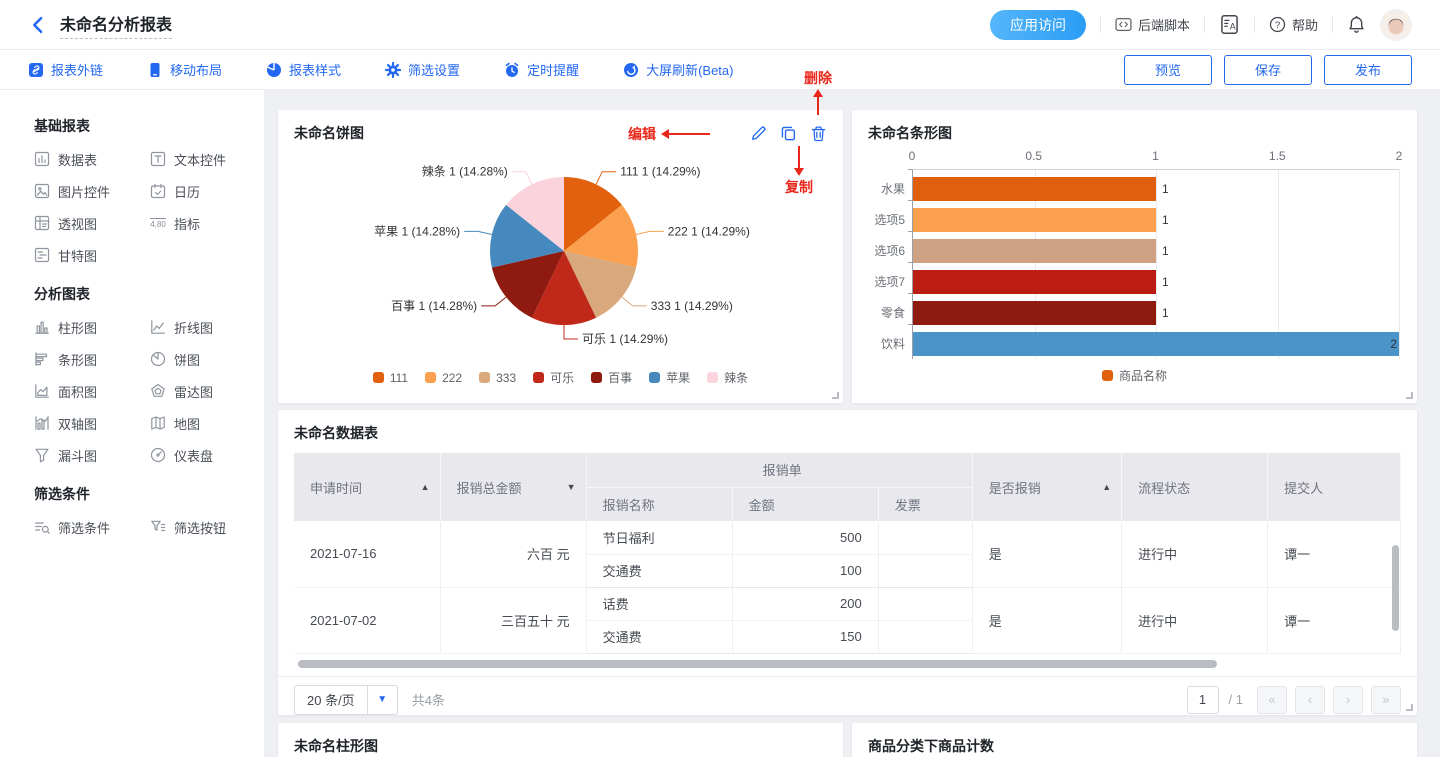 Image resolution: width=1440 pixels, height=757 pixels. What do you see at coordinates (1037, 24) in the screenshot?
I see `app-access-button: 应用访问` at bounding box center [1037, 24].